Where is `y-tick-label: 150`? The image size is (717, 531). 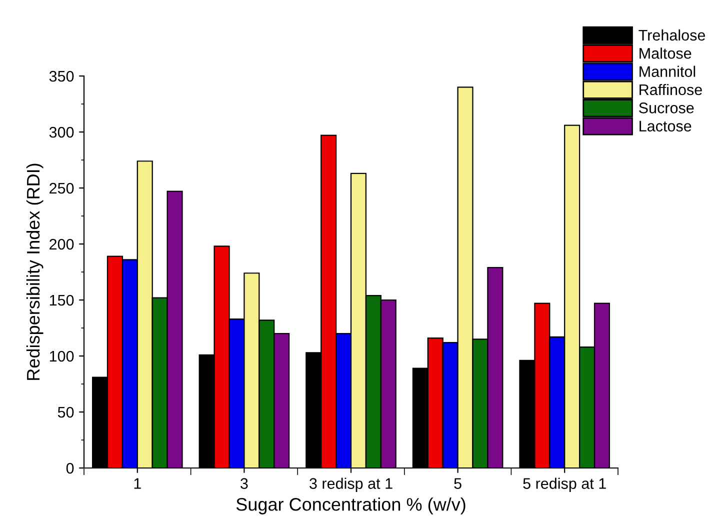
y-tick-label: 150 is located at coordinates (62, 300).